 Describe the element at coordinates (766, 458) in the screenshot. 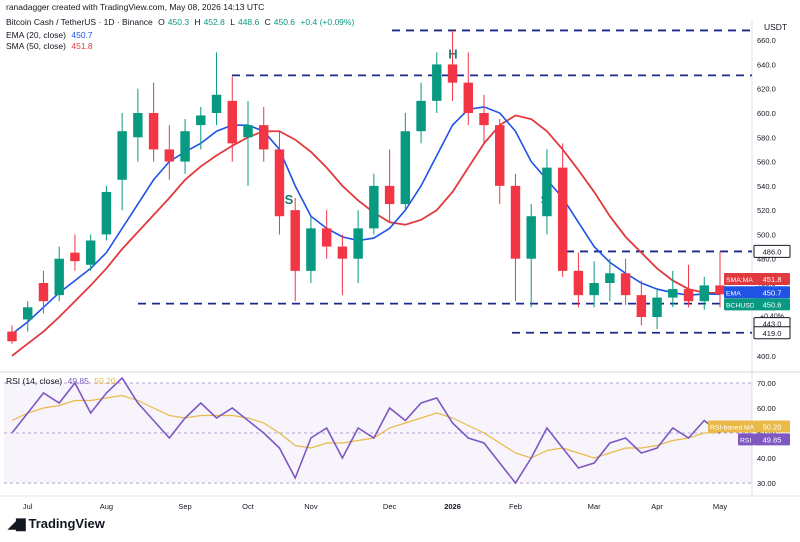

I see `rsi-y-tick-label: 40.00` at that location.